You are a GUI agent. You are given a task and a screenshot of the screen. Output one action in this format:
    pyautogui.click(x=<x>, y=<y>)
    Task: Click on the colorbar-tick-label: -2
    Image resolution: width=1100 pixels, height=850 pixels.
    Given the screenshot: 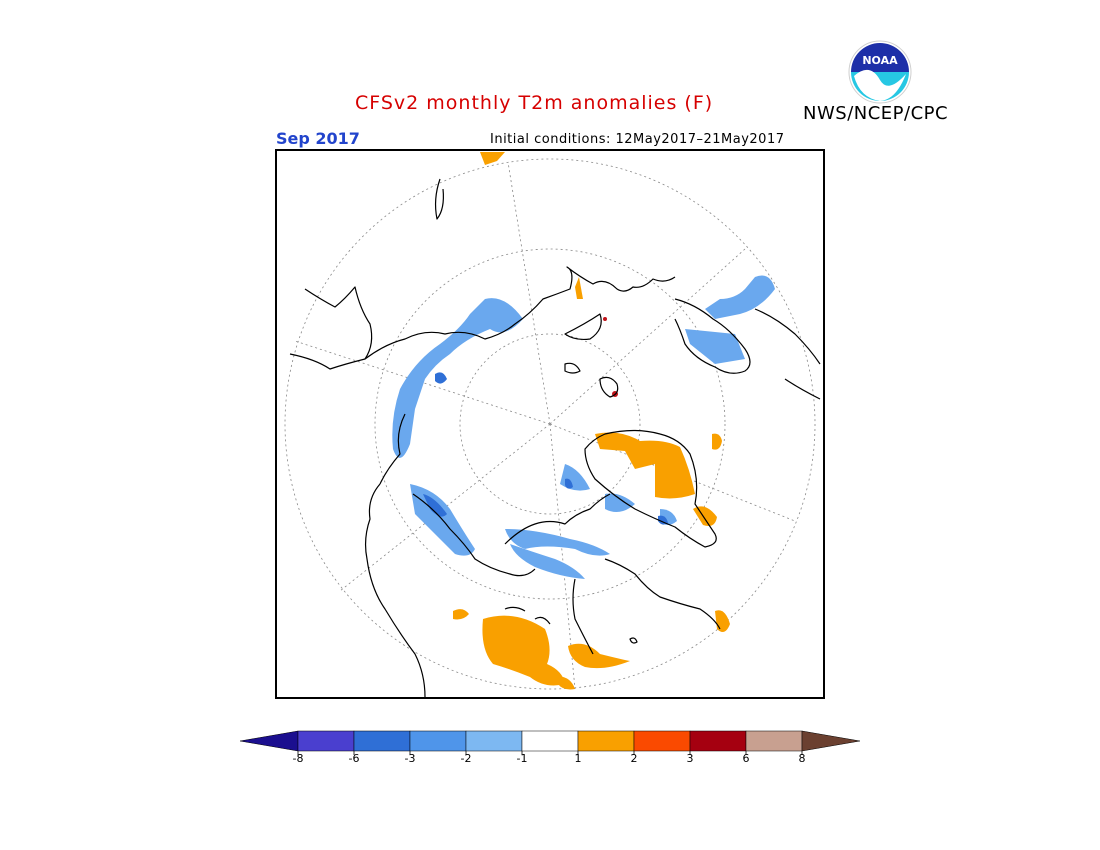 What is the action you would take?
    pyautogui.click(x=466, y=758)
    